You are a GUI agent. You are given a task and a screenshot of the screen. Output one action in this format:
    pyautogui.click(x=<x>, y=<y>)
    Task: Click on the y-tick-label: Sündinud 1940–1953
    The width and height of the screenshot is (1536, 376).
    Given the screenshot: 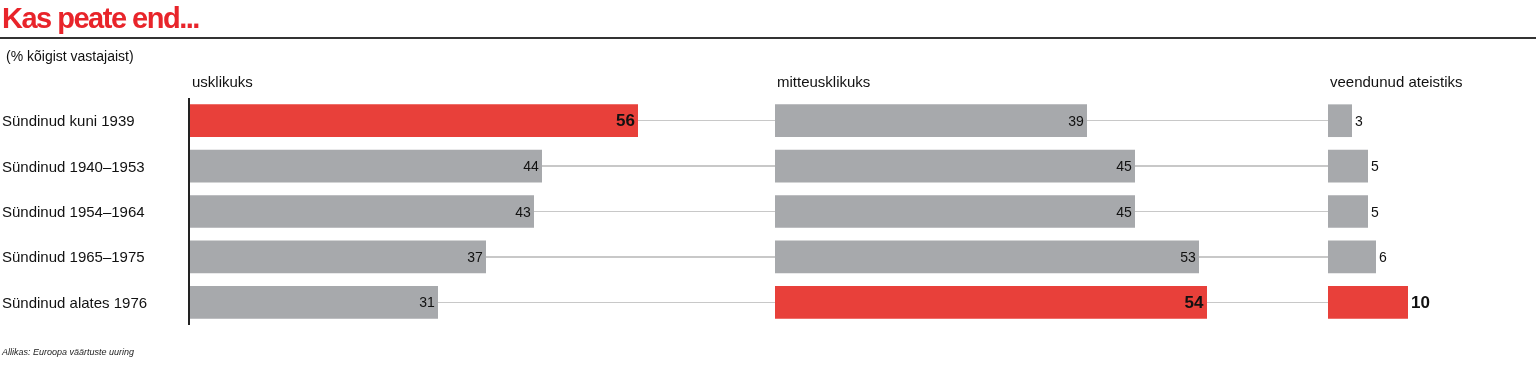 What is the action you would take?
    pyautogui.click(x=73, y=166)
    